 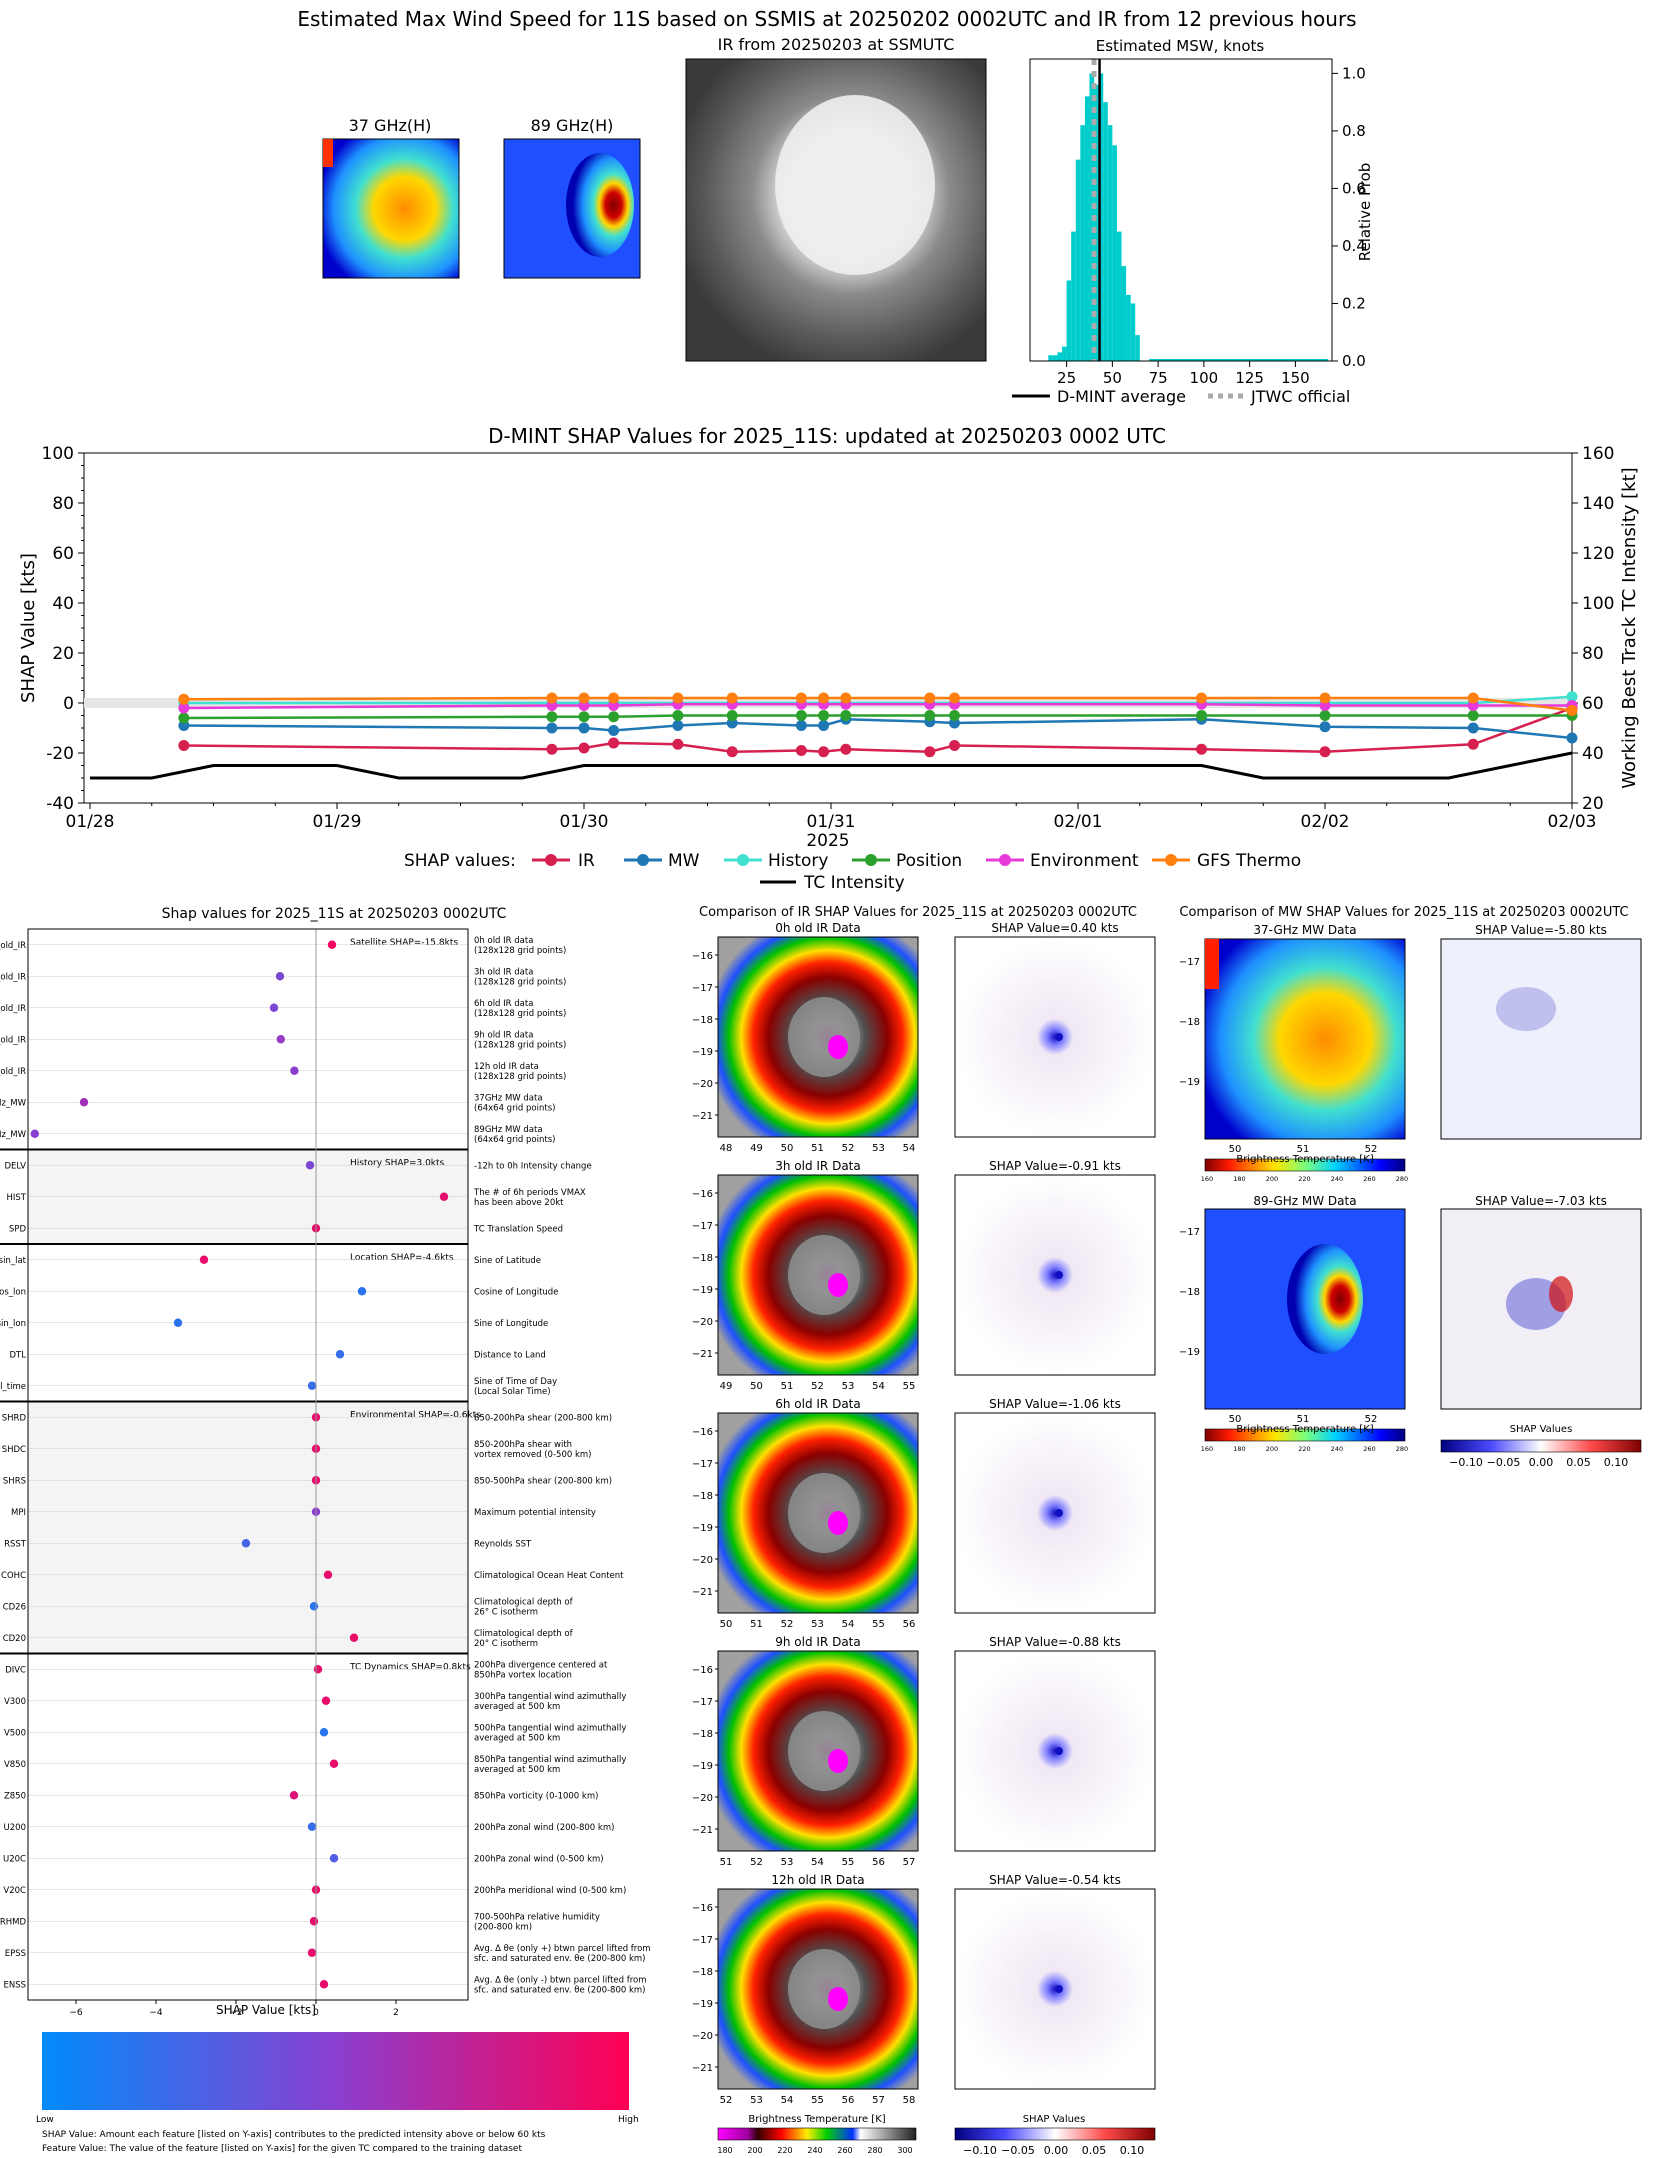 What do you see at coordinates (13, 1292) in the screenshot?
I see `feature-name: cos_lon` at bounding box center [13, 1292].